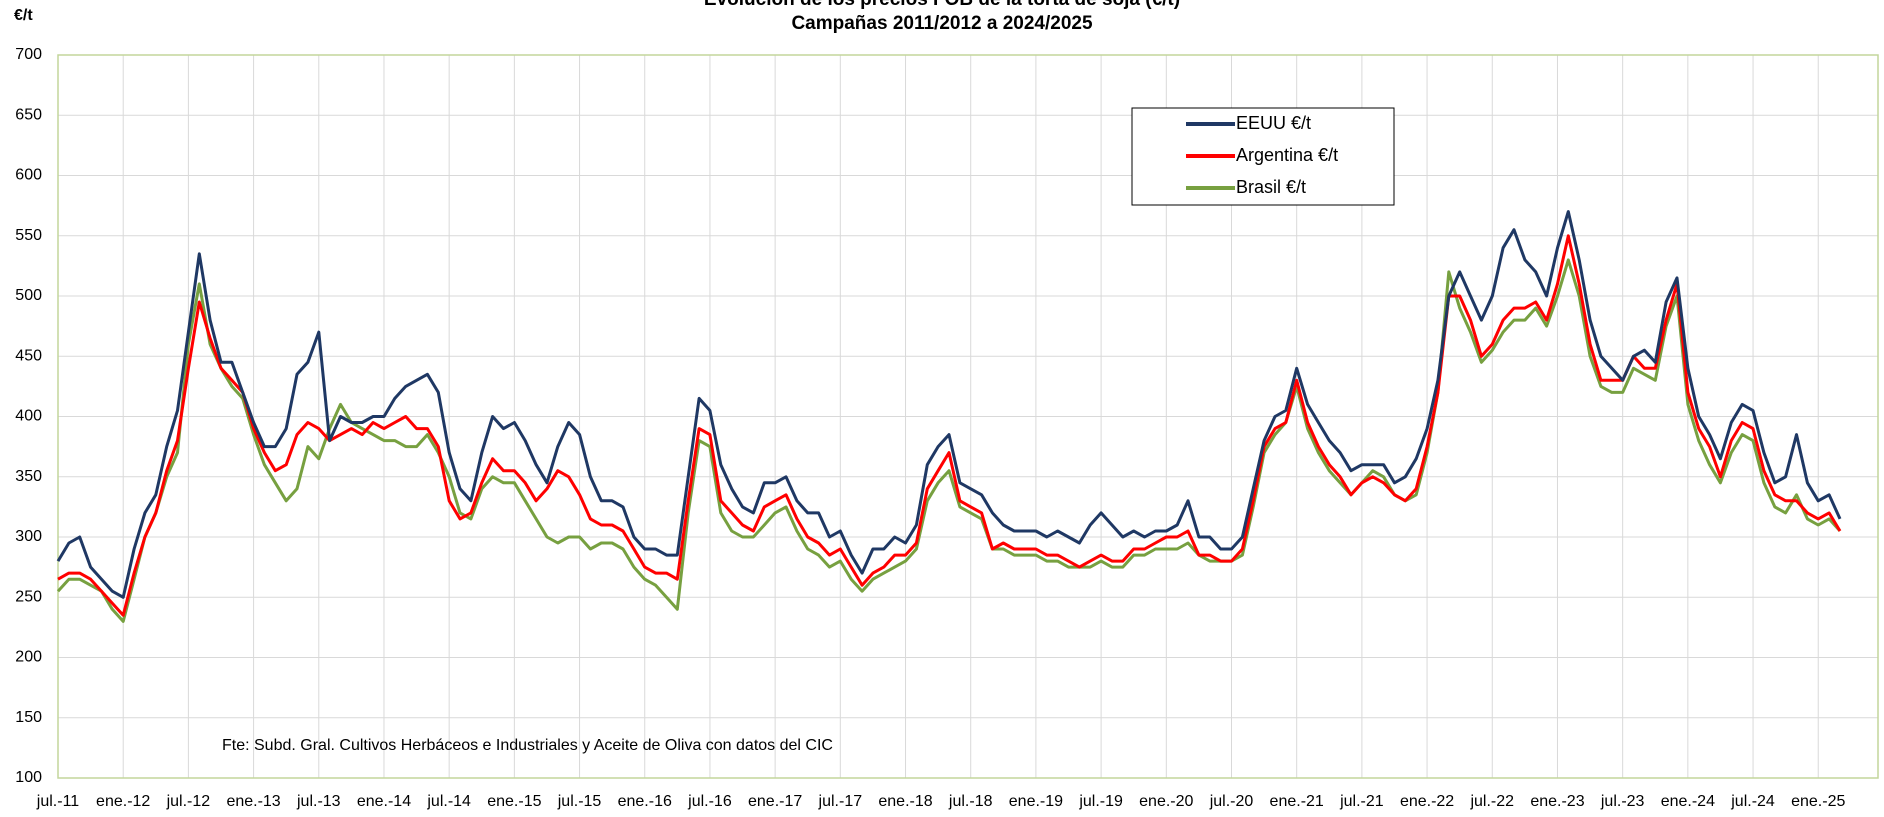 This screenshot has width=1884, height=817. What do you see at coordinates (1491, 801) in the screenshot?
I see `x-tick-label: jul.-22` at bounding box center [1491, 801].